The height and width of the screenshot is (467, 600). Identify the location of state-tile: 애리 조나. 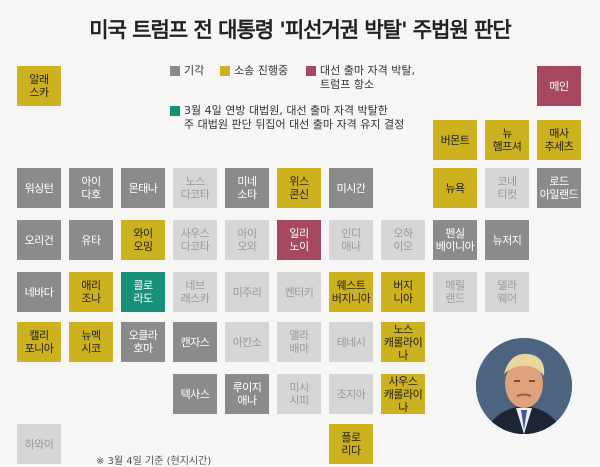
(91, 292).